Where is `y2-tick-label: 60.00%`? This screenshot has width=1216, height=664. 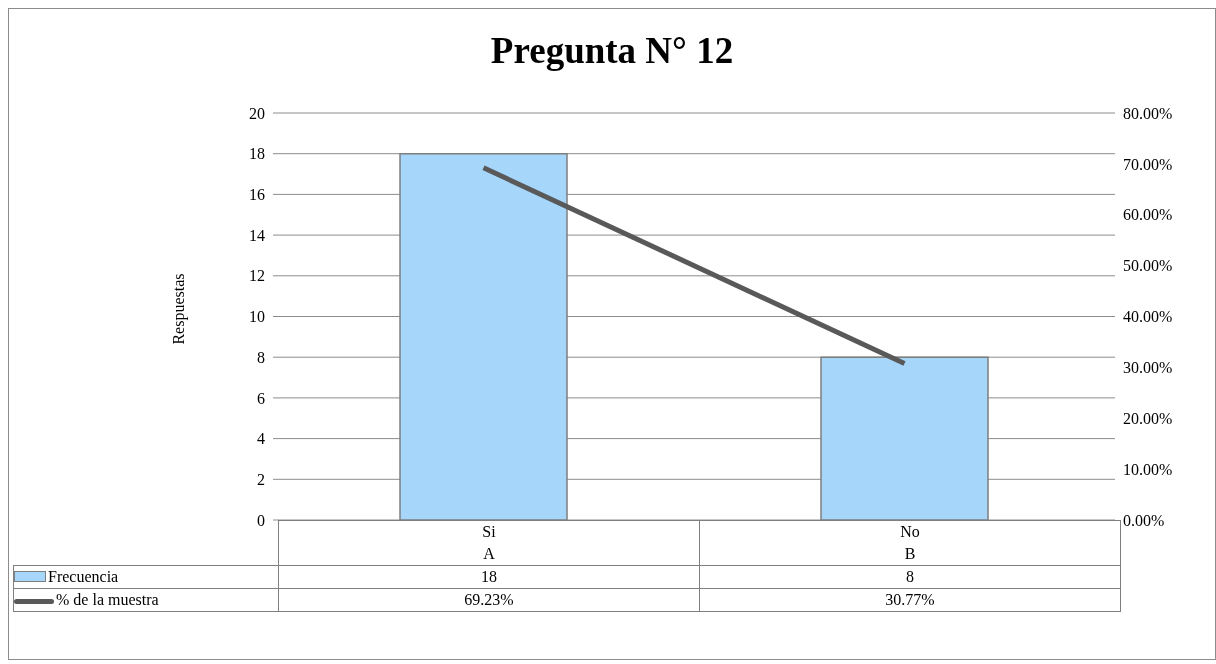 y2-tick-label: 60.00% is located at coordinates (1148, 215).